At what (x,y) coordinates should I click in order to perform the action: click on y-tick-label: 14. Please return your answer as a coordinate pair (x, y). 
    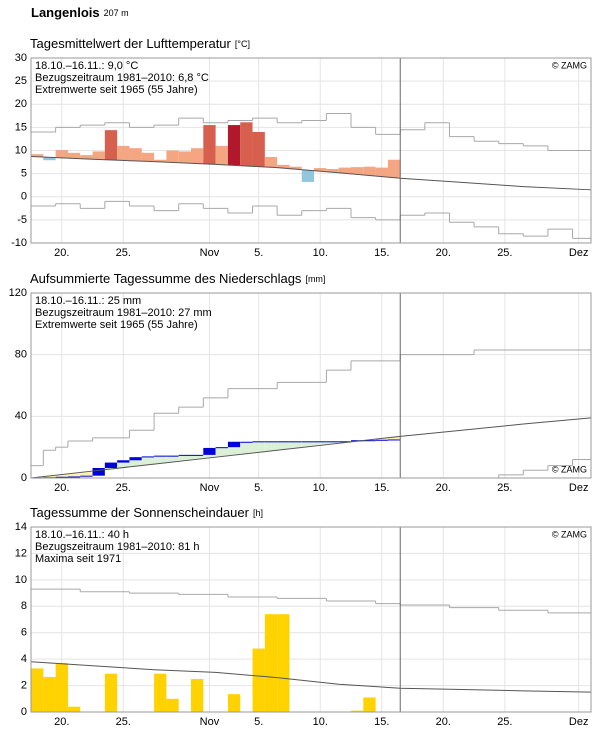
    Looking at the image, I should click on (21, 527).